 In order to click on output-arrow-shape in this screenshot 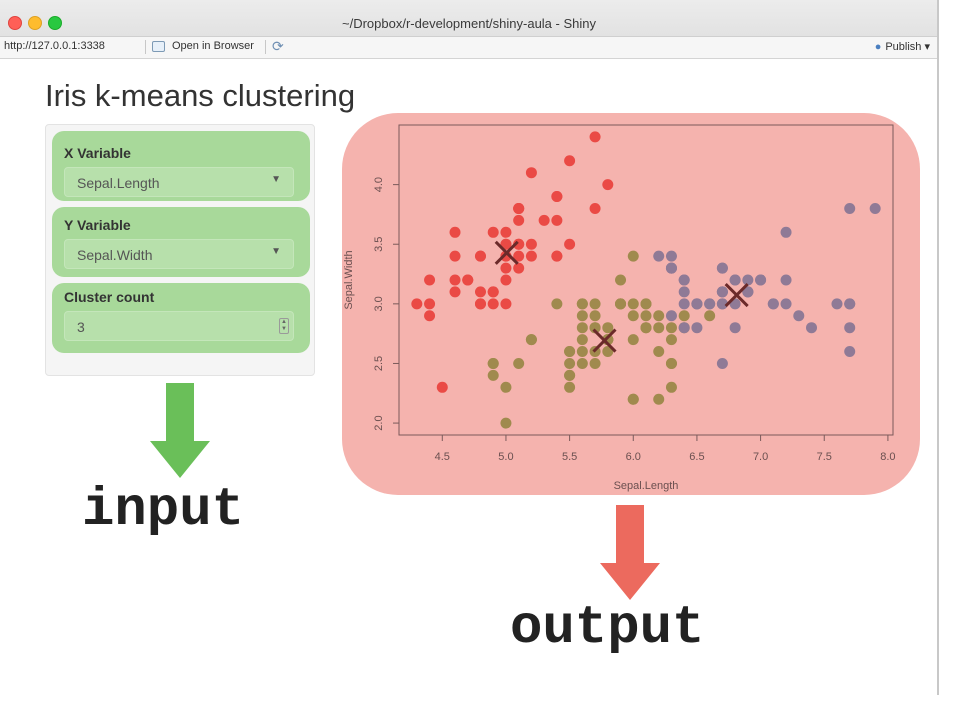, I will do `click(630, 552)`.